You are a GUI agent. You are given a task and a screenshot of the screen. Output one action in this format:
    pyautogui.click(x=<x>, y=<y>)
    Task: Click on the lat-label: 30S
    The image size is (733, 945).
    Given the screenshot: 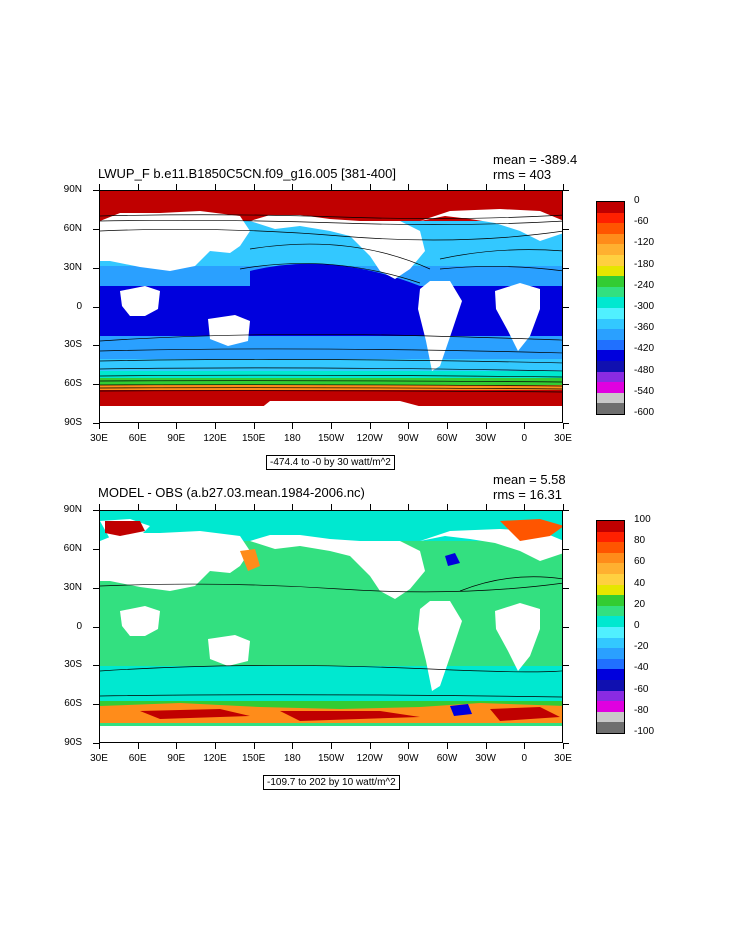 What is the action you would take?
    pyautogui.click(x=73, y=665)
    